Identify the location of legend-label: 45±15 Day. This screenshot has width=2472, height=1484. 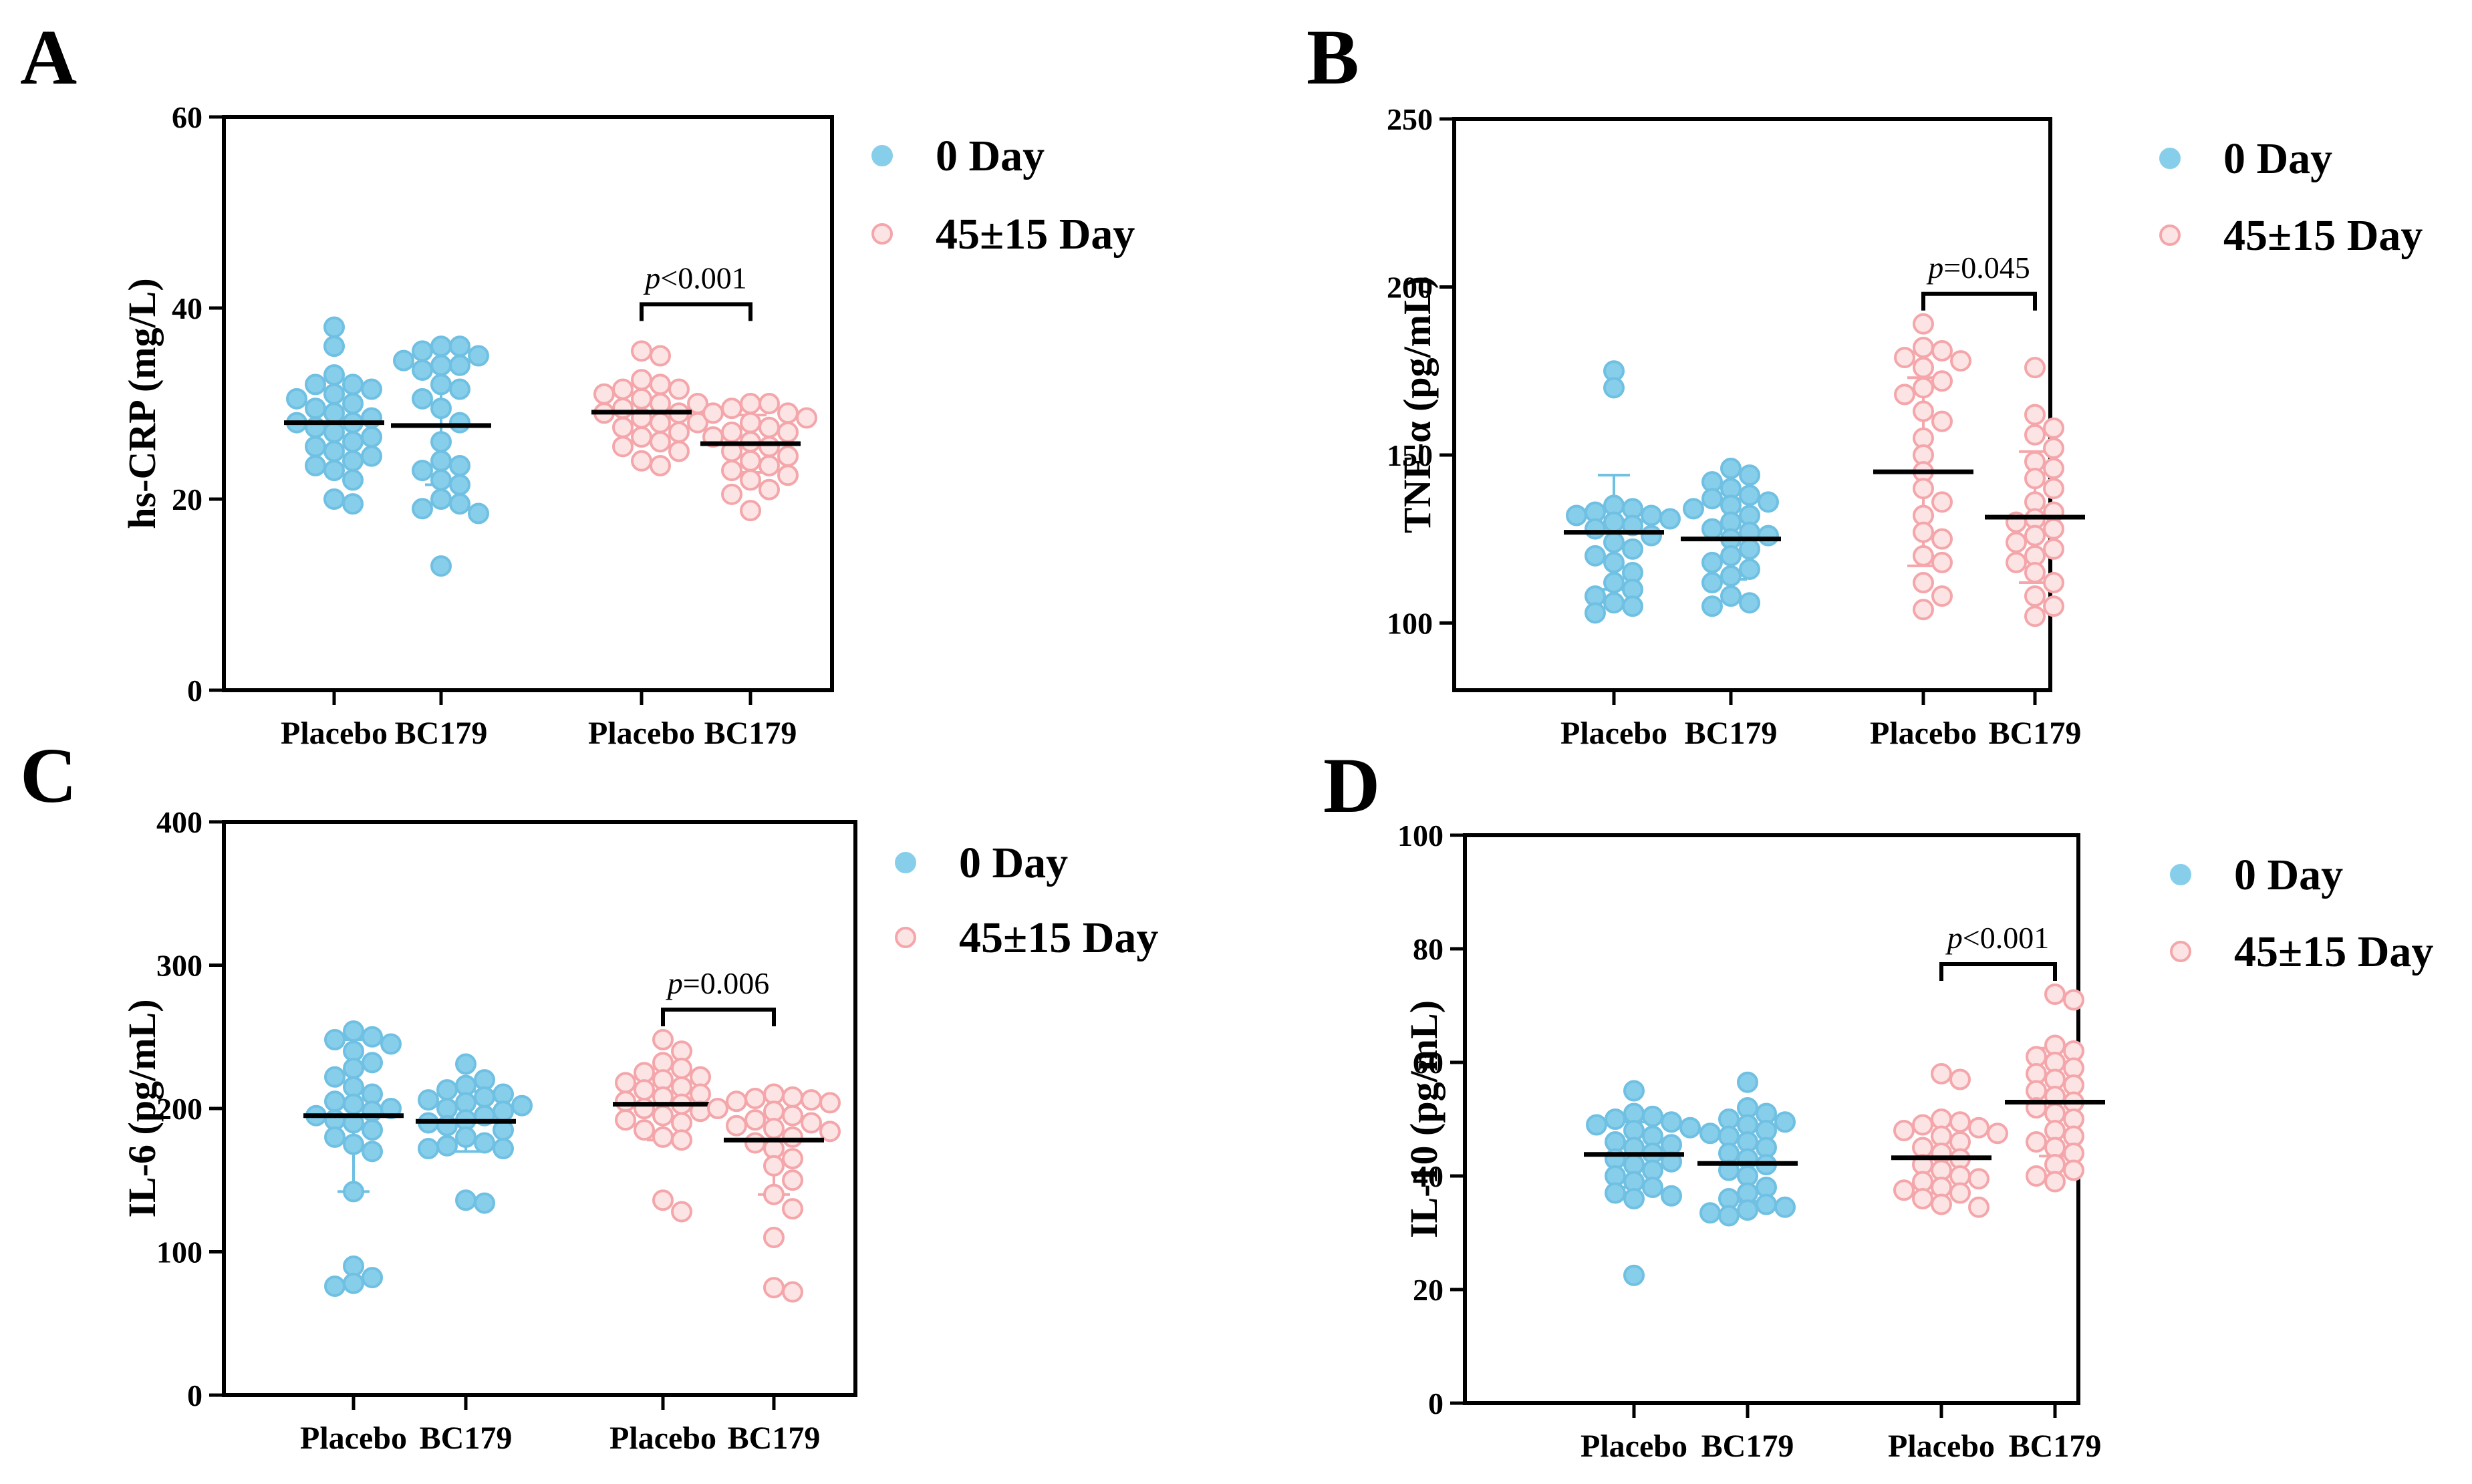
(2333, 952).